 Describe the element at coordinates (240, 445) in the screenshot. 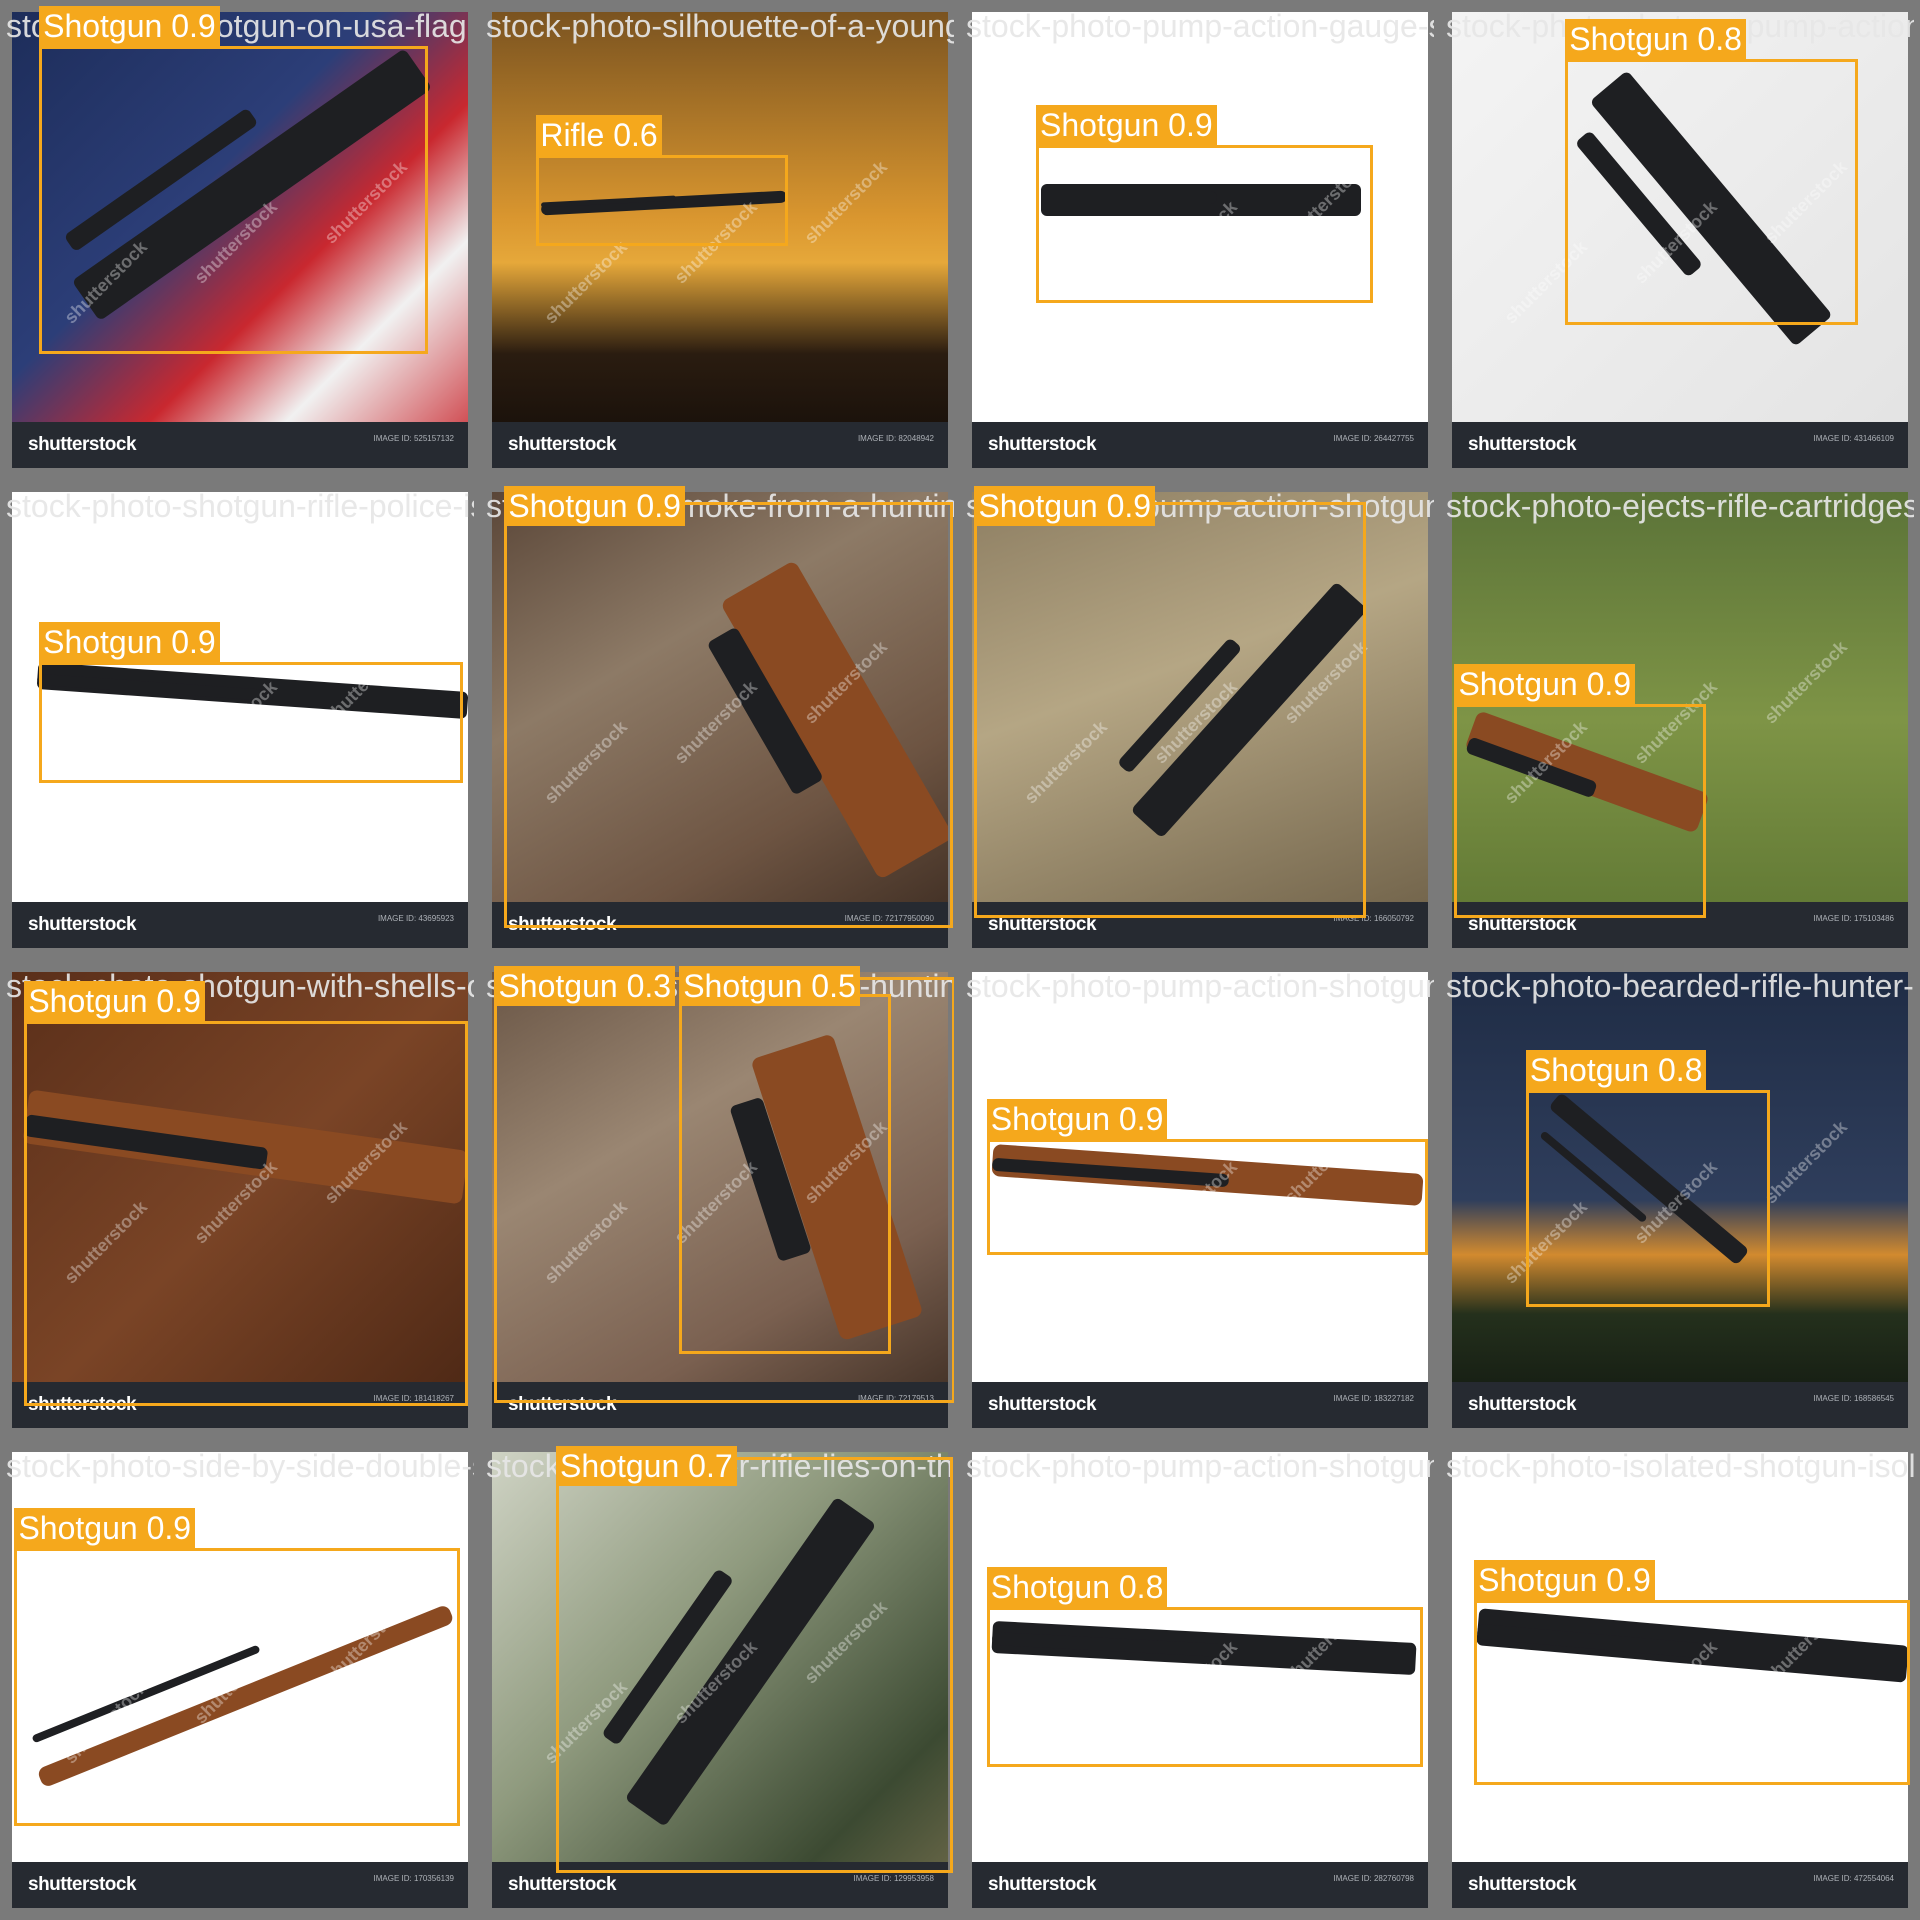

I see `stock-footer: shutterstock IMAGE ID: 525157132` at that location.